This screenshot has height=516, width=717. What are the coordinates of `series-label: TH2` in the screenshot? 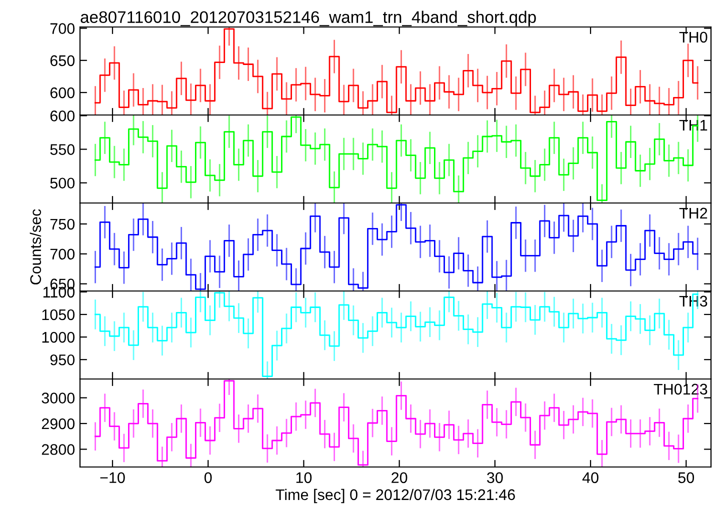 It's located at (693, 213).